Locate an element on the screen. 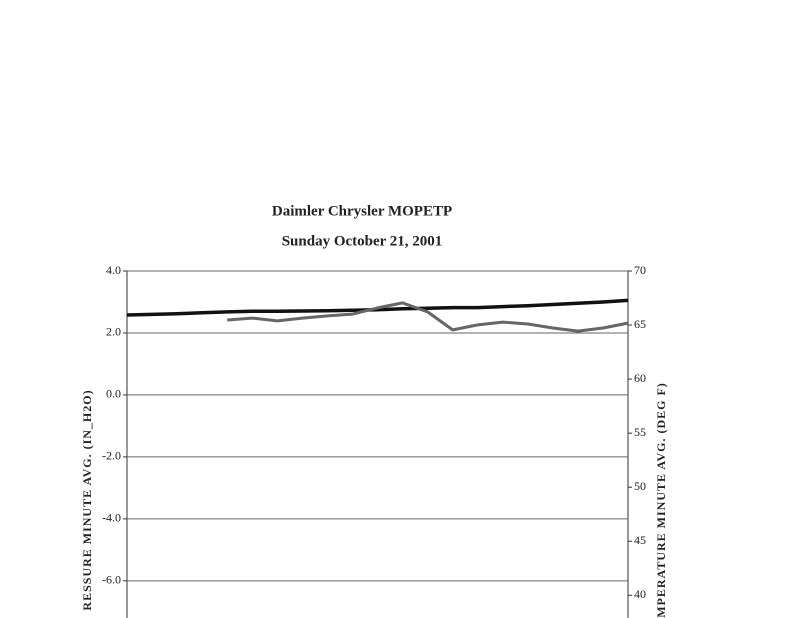 The image size is (800, 618). y-tick-label: 0.0 is located at coordinates (113, 394).